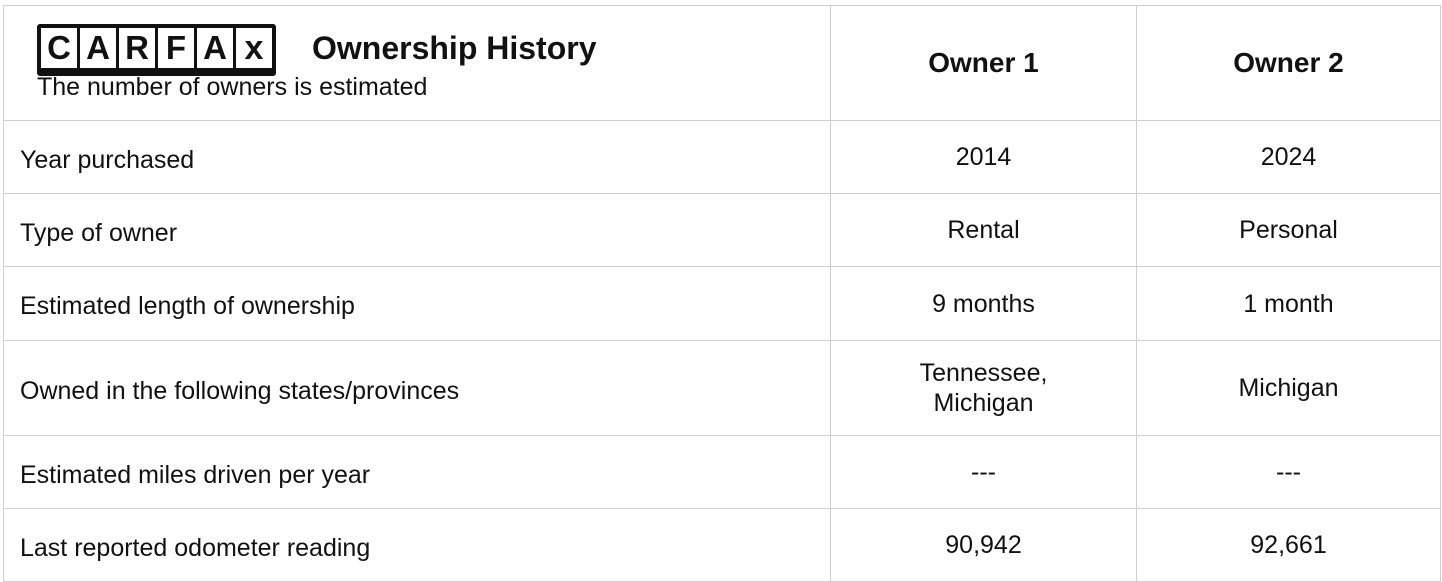 The width and height of the screenshot is (1442, 582). I want to click on table-row: Year purchased 2014 2024, so click(722, 157).